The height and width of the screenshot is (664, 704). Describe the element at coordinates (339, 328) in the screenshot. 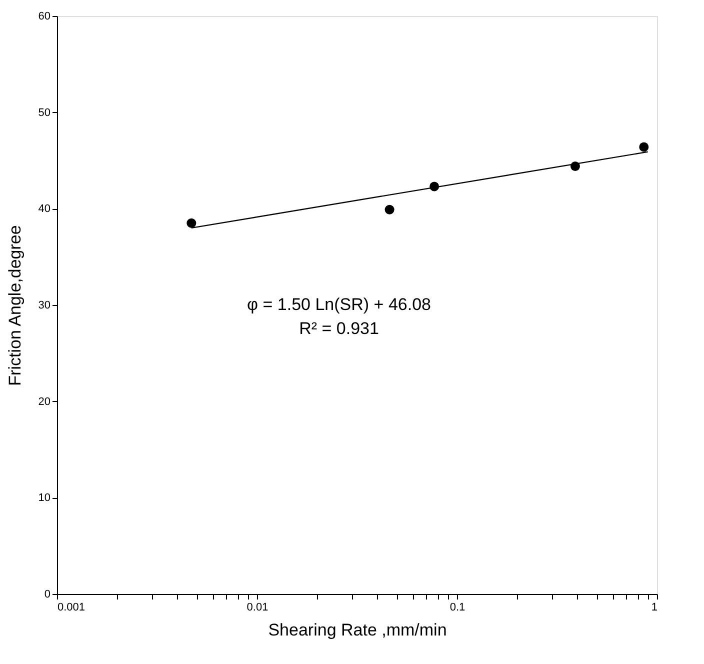

I see `annotation: R² = 0.931` at that location.